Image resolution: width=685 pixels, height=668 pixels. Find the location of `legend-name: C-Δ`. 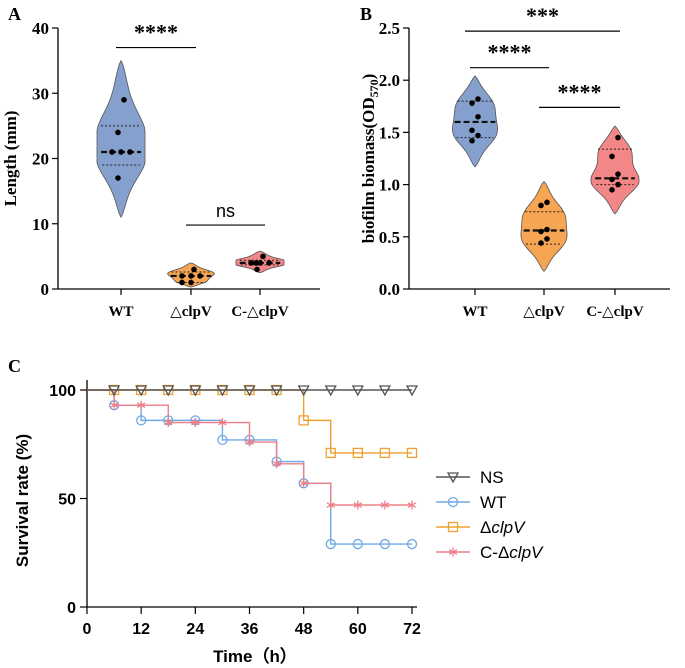

legend-name: C-Δ is located at coordinates (494, 552).